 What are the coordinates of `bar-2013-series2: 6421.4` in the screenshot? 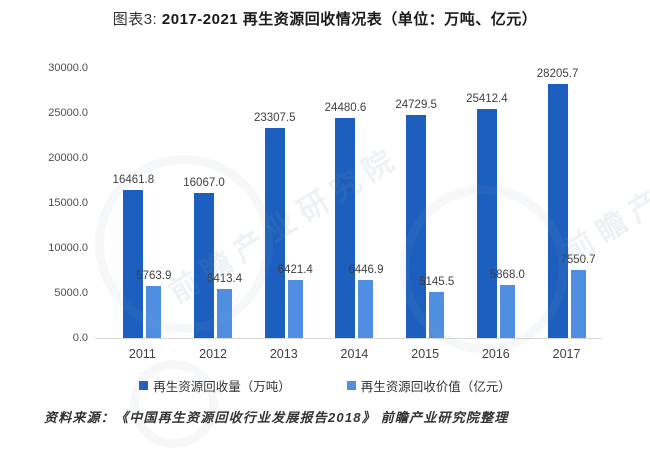 It's located at (295, 301).